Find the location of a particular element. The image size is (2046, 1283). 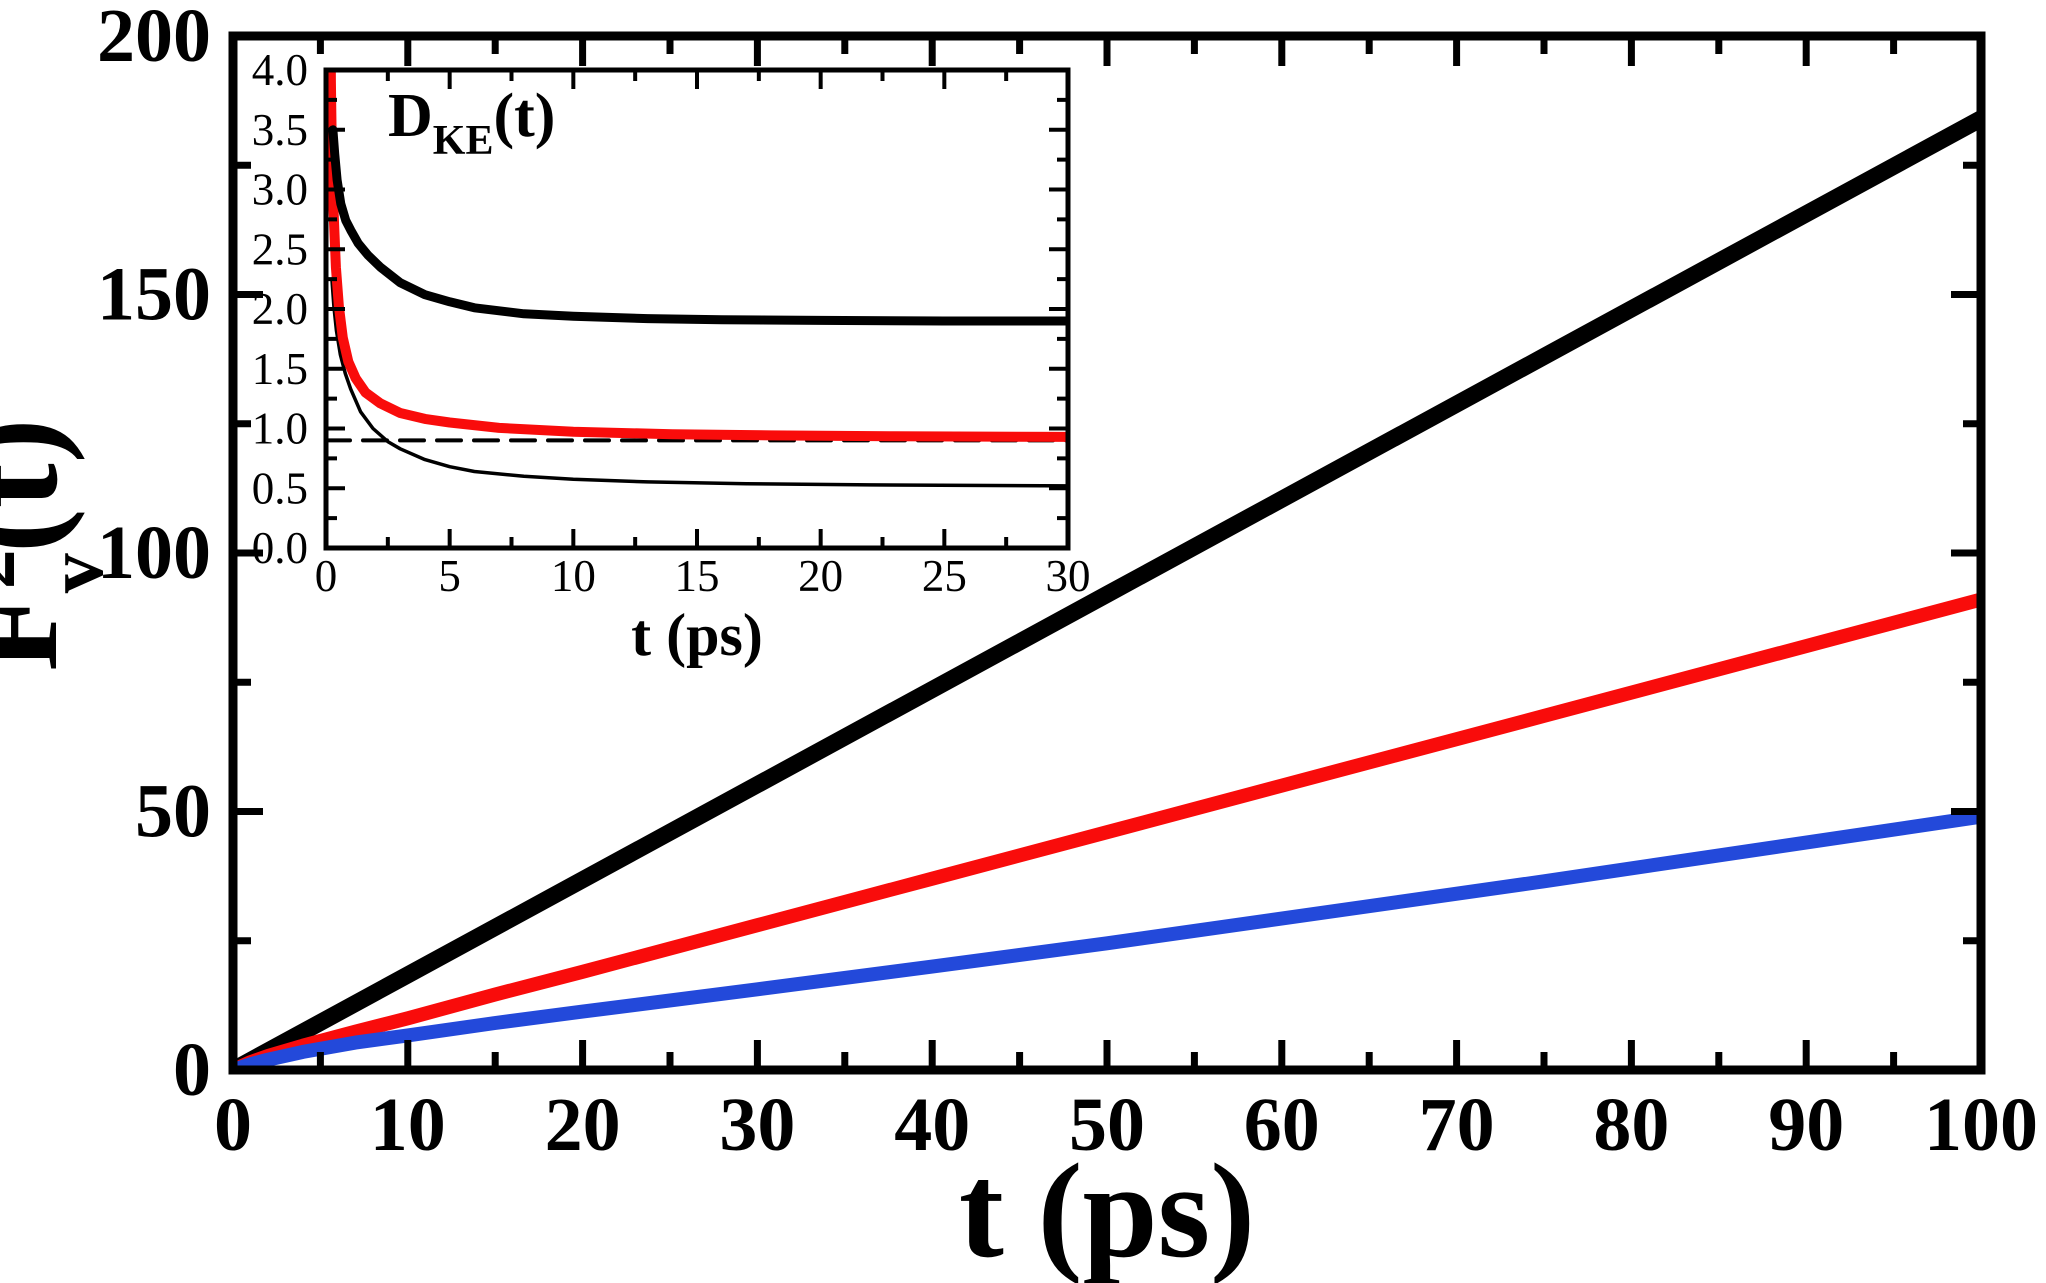

x-tick-label: 80 is located at coordinates (1631, 1125).